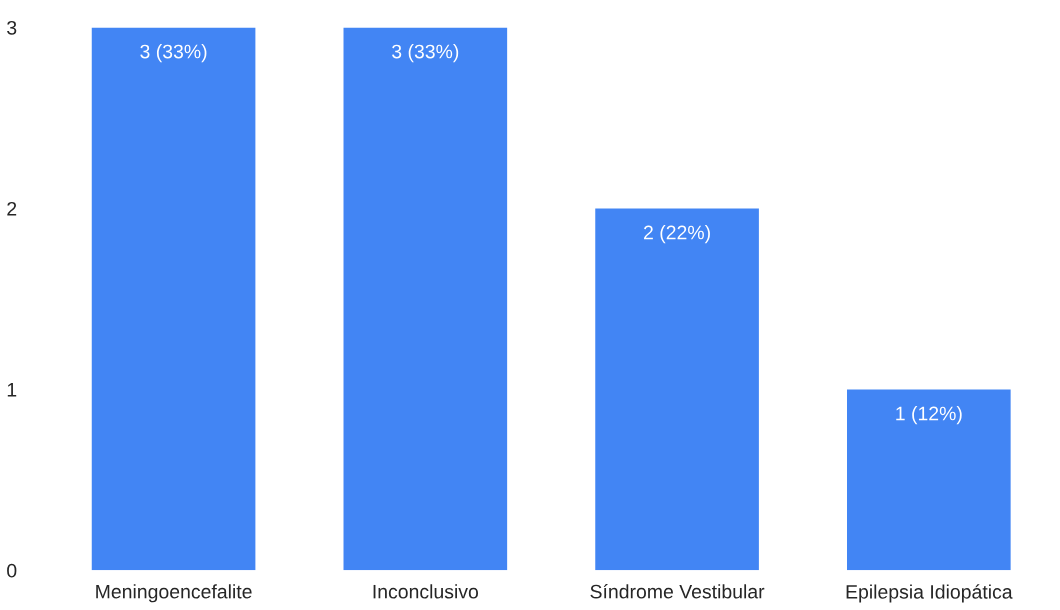 This screenshot has height=610, width=1060. Describe the element at coordinates (12, 390) in the screenshot. I see `y-tick-label: 1` at that location.